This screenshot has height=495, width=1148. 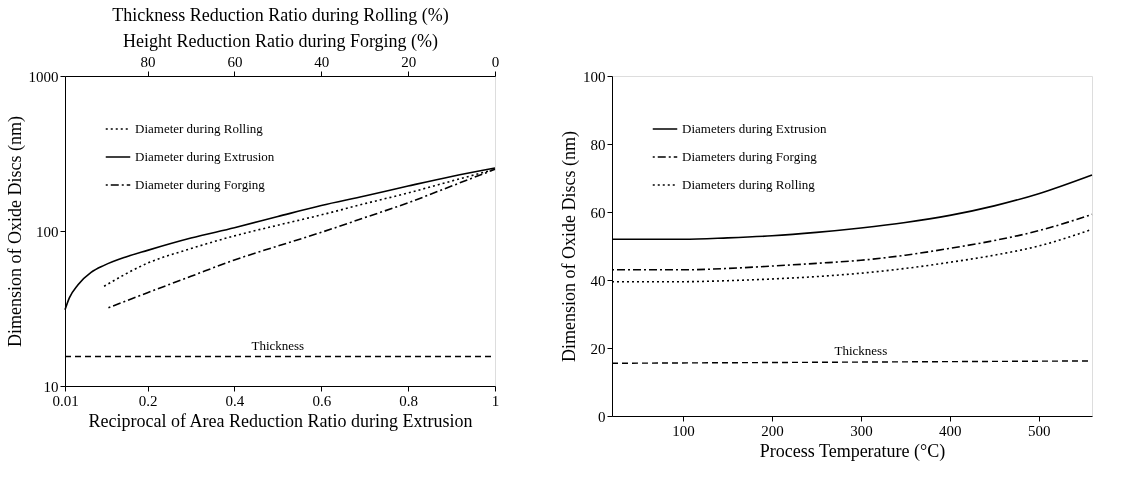 What do you see at coordinates (602, 416) in the screenshot?
I see `y-tick-label: 0` at bounding box center [602, 416].